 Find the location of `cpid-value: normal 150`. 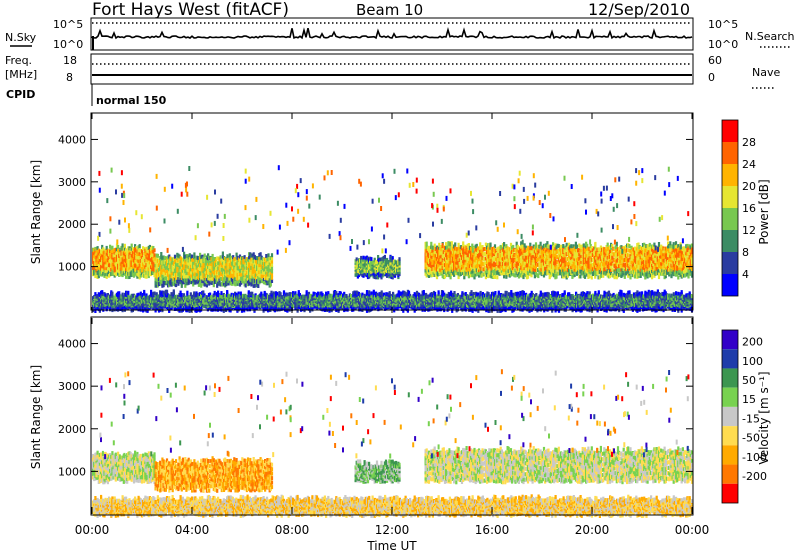

cpid-value: normal 150 is located at coordinates (131, 100).